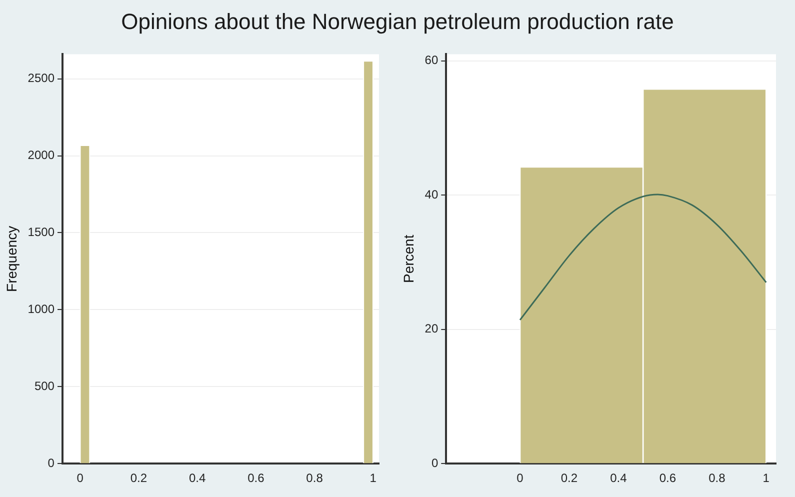 The image size is (795, 497). Describe the element at coordinates (41, 155) in the screenshot. I see `y-tick-label: 2000` at that location.